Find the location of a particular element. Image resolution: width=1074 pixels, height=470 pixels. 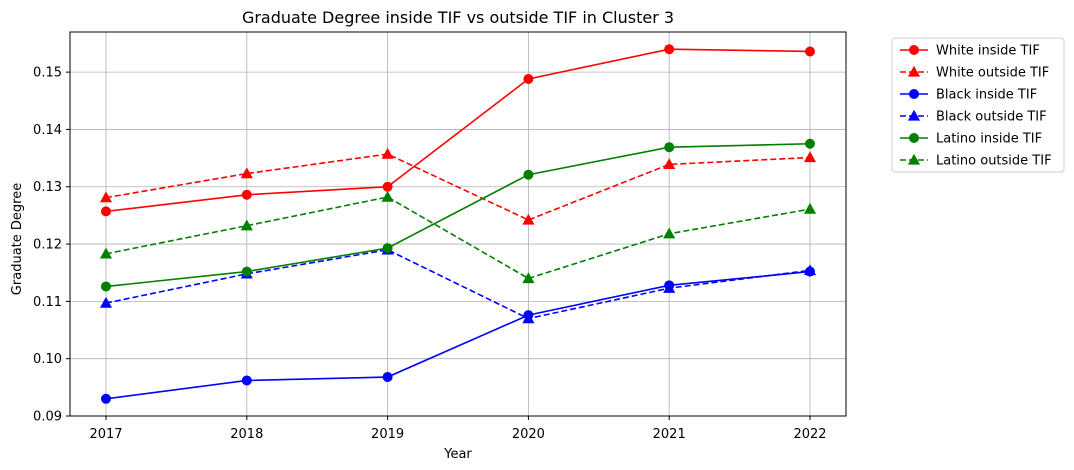

x-tick-label: 2022 is located at coordinates (809, 434).